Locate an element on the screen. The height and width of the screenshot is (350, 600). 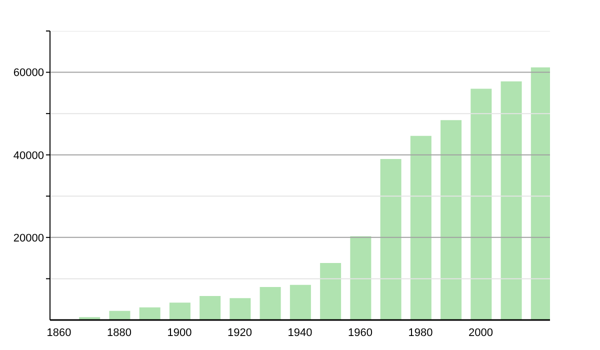
x-tick-label: 1920 is located at coordinates (240, 332).